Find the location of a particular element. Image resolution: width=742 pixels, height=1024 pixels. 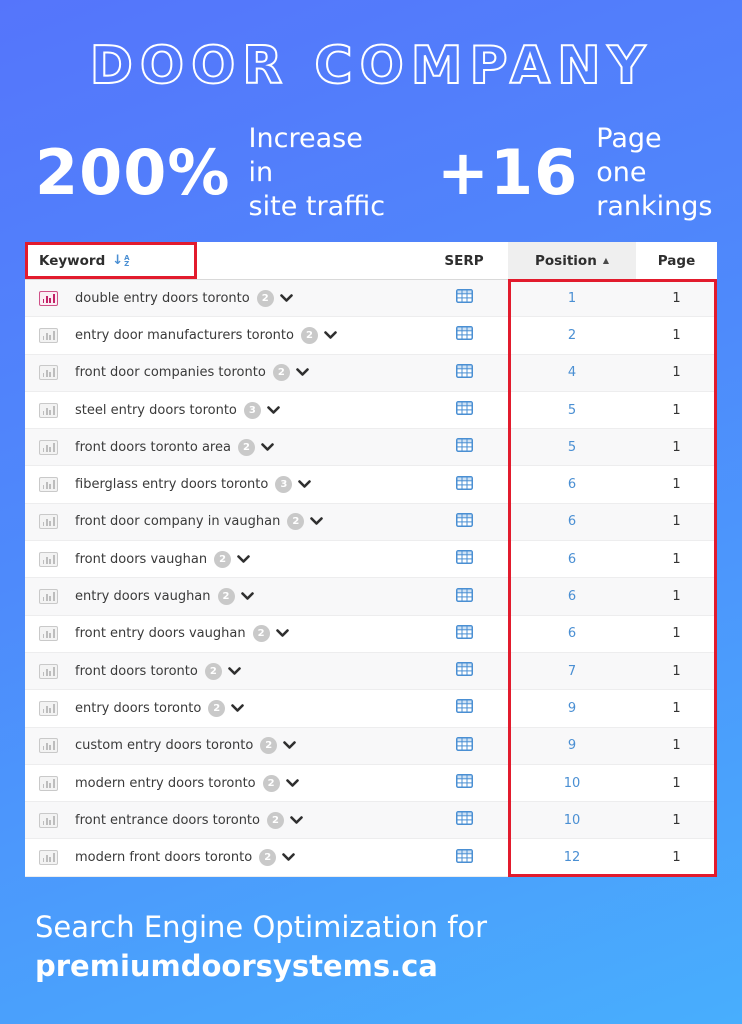

keyword-text: entry doors toronto is located at coordinates (138, 708).